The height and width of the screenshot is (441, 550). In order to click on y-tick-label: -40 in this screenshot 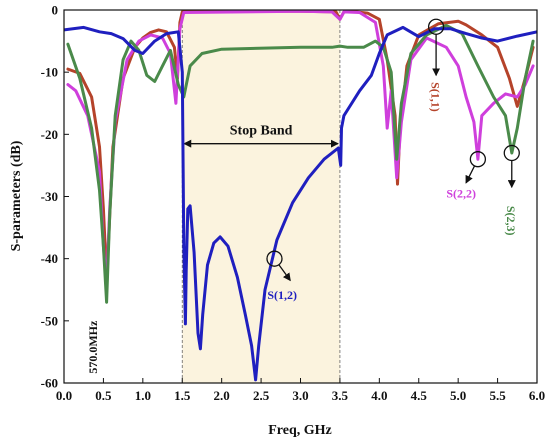, I will do `click(49, 258)`.